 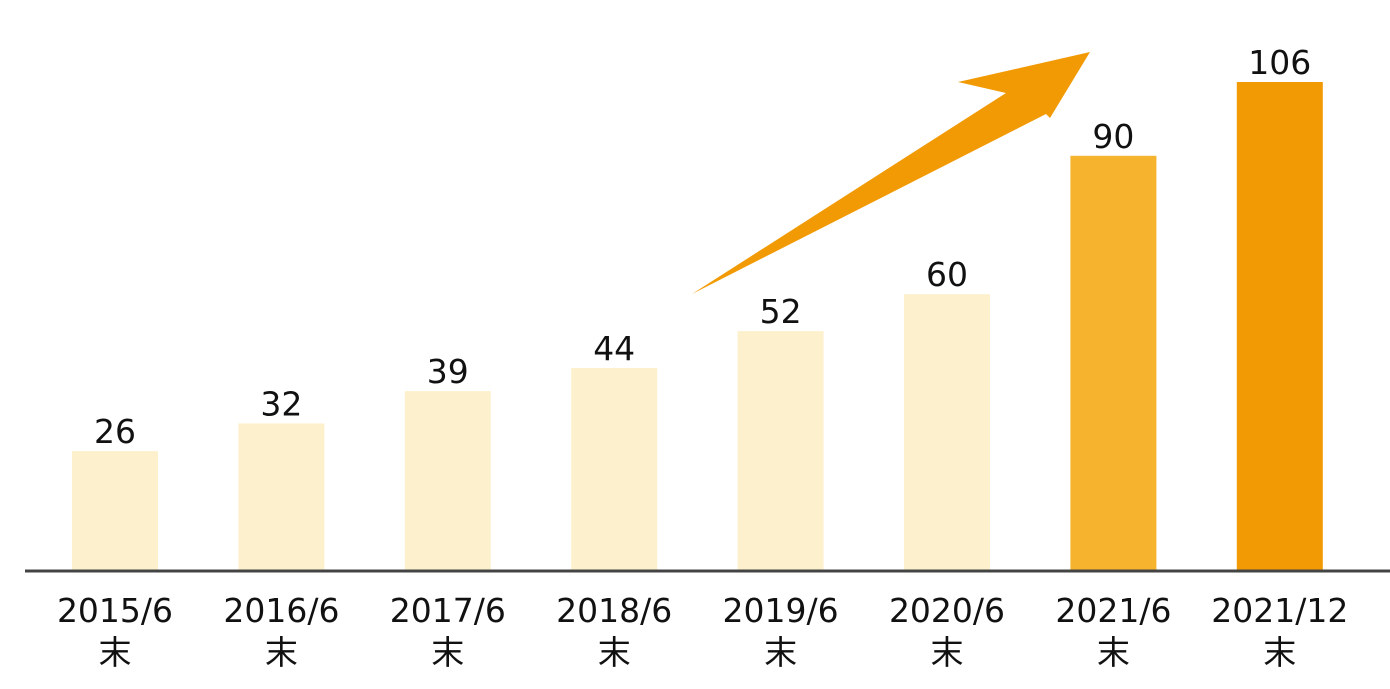 I want to click on bar-value-label-2: 39, so click(x=448, y=371).